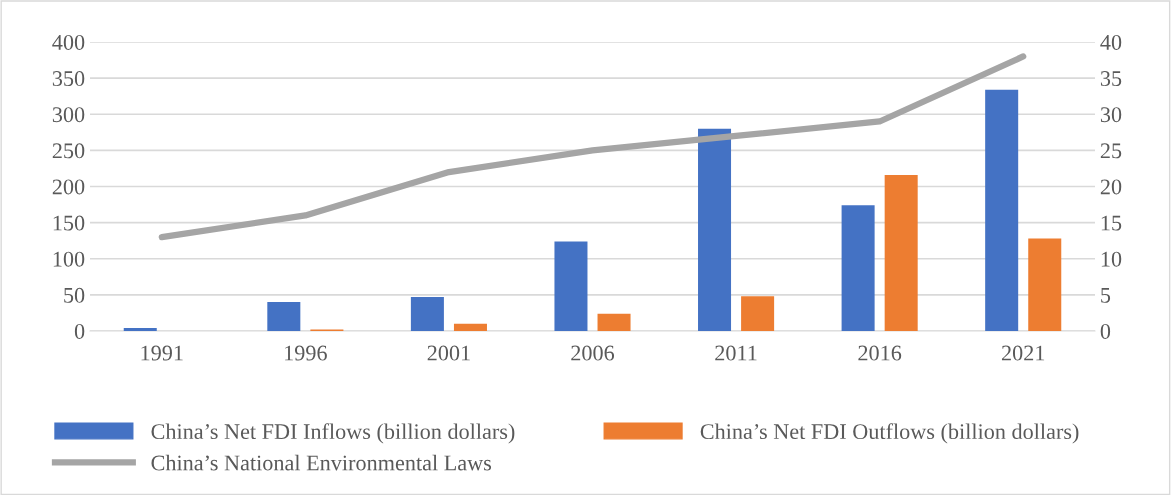 This screenshot has width=1172, height=495. I want to click on y-tick-label: 350, so click(68, 79).